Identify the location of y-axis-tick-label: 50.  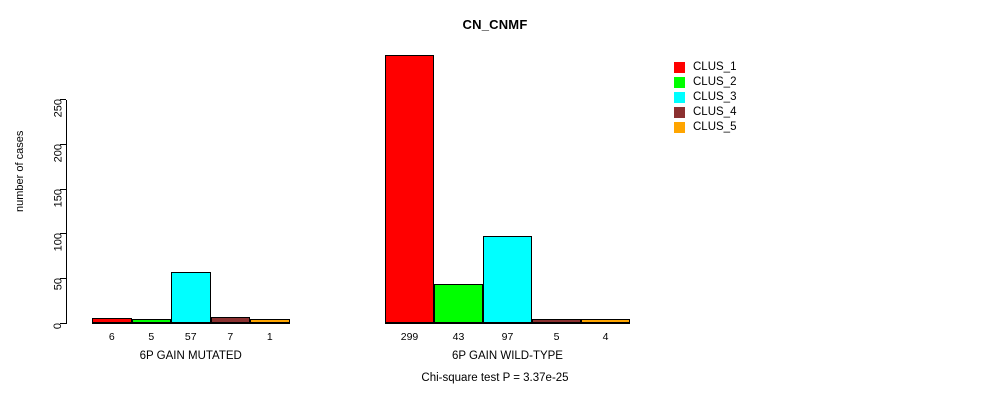
(58, 284).